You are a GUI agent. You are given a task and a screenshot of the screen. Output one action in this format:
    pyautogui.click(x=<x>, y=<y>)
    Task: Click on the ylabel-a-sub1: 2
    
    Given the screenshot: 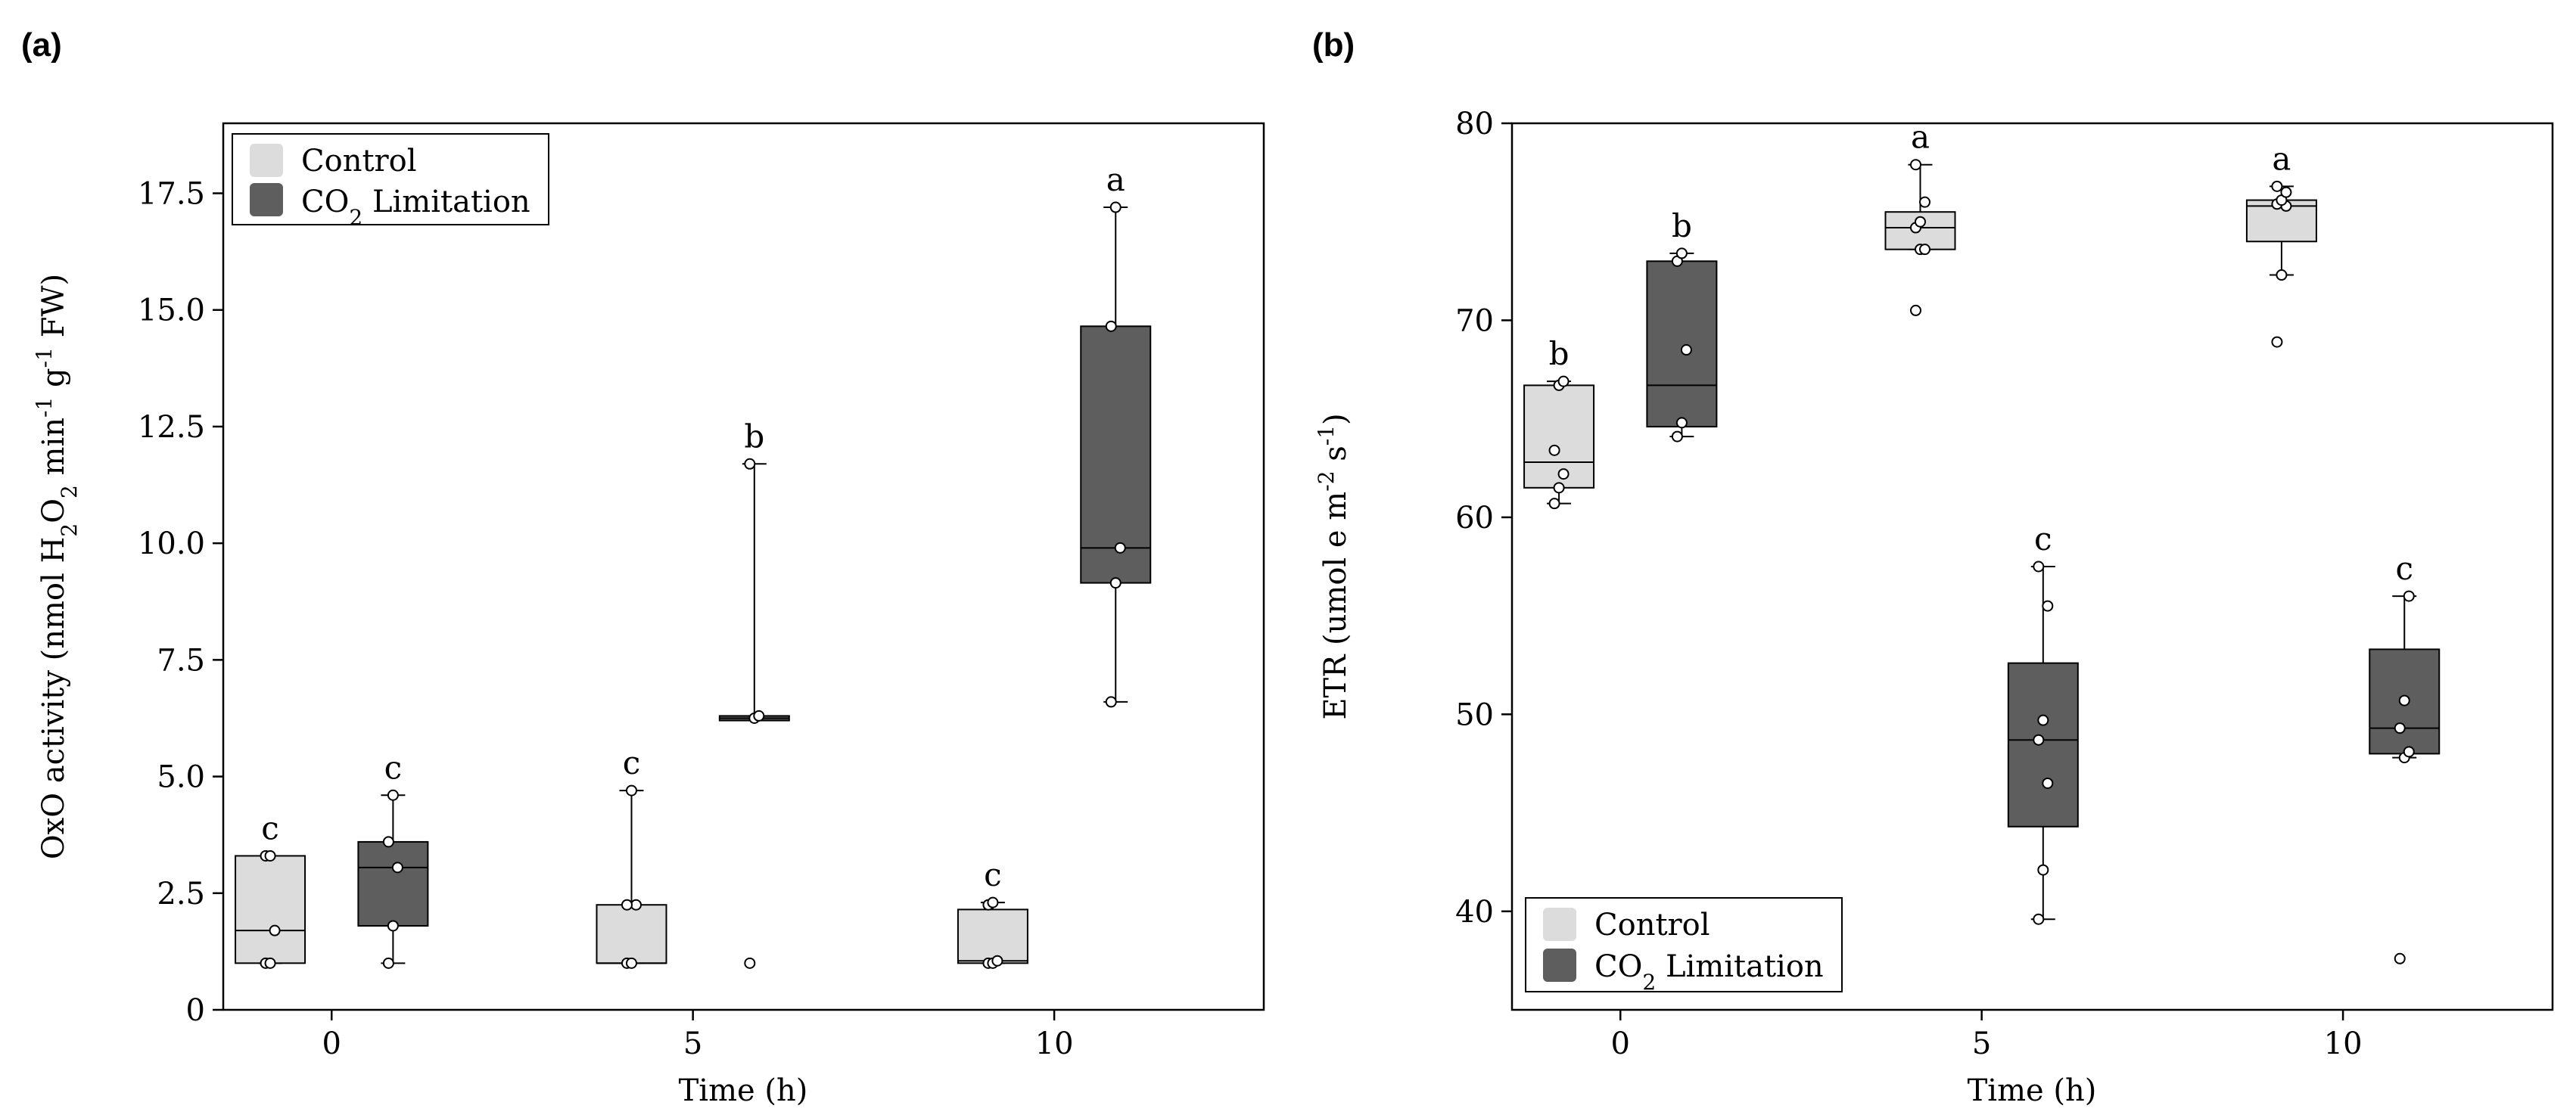 What is the action you would take?
    pyautogui.click(x=69, y=530)
    